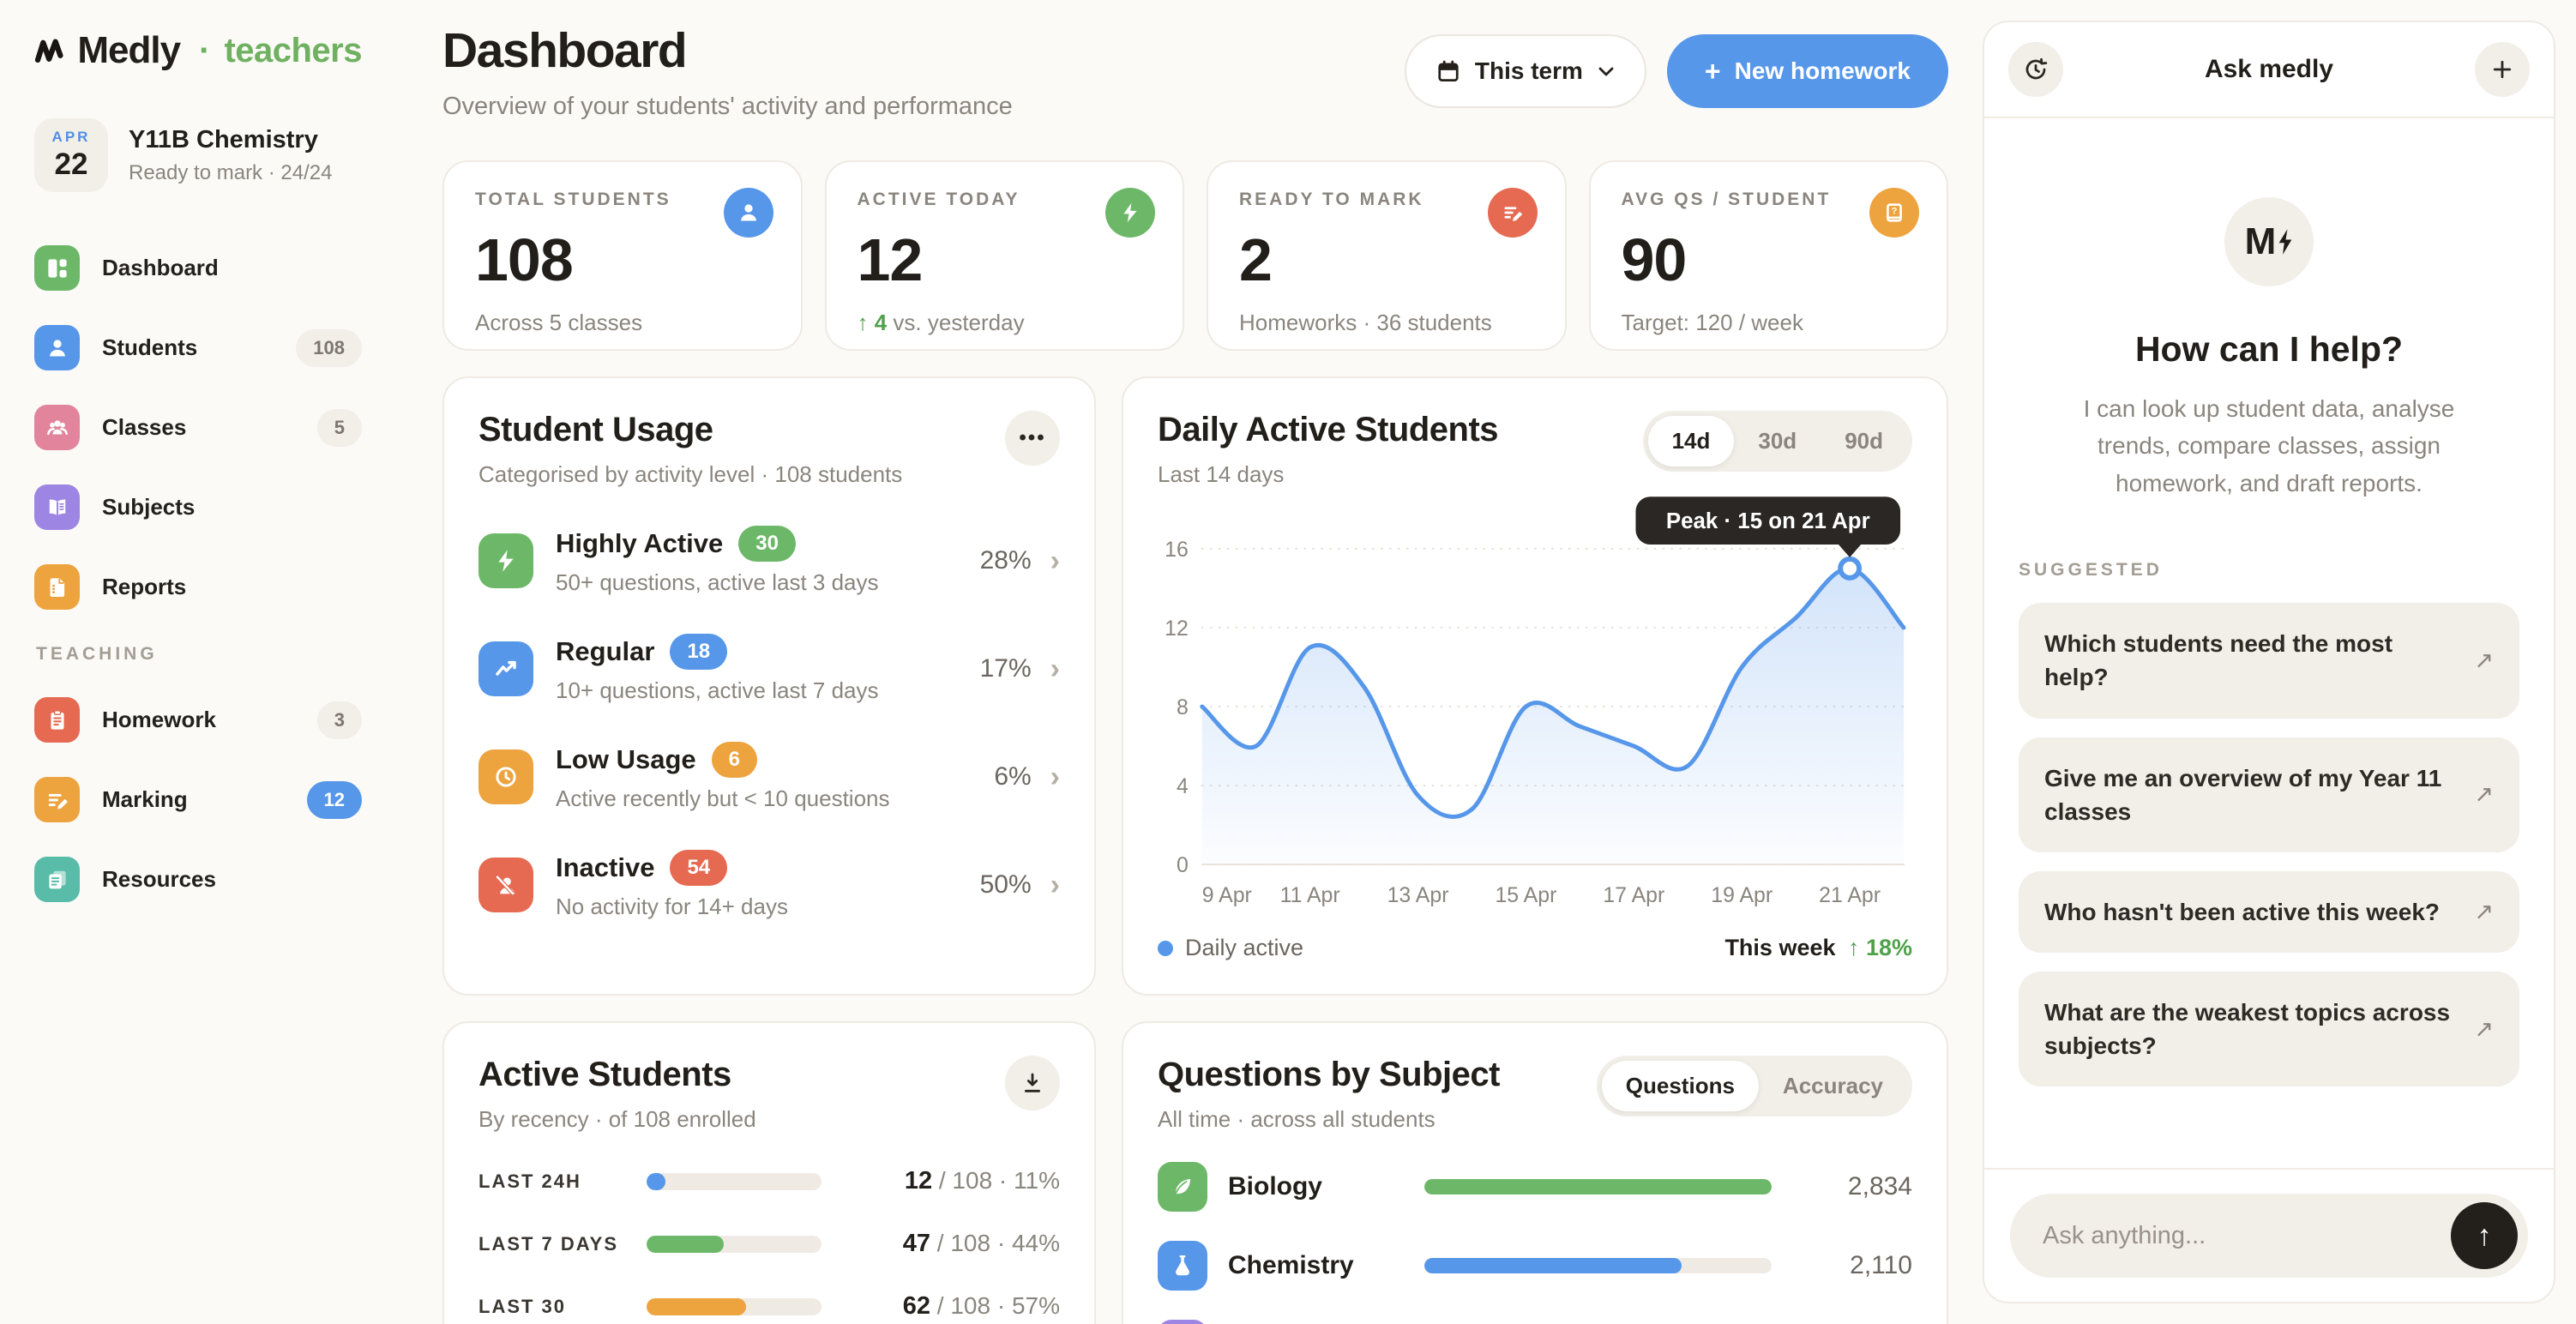  I want to click on svg-text: 8, so click(1183, 707).